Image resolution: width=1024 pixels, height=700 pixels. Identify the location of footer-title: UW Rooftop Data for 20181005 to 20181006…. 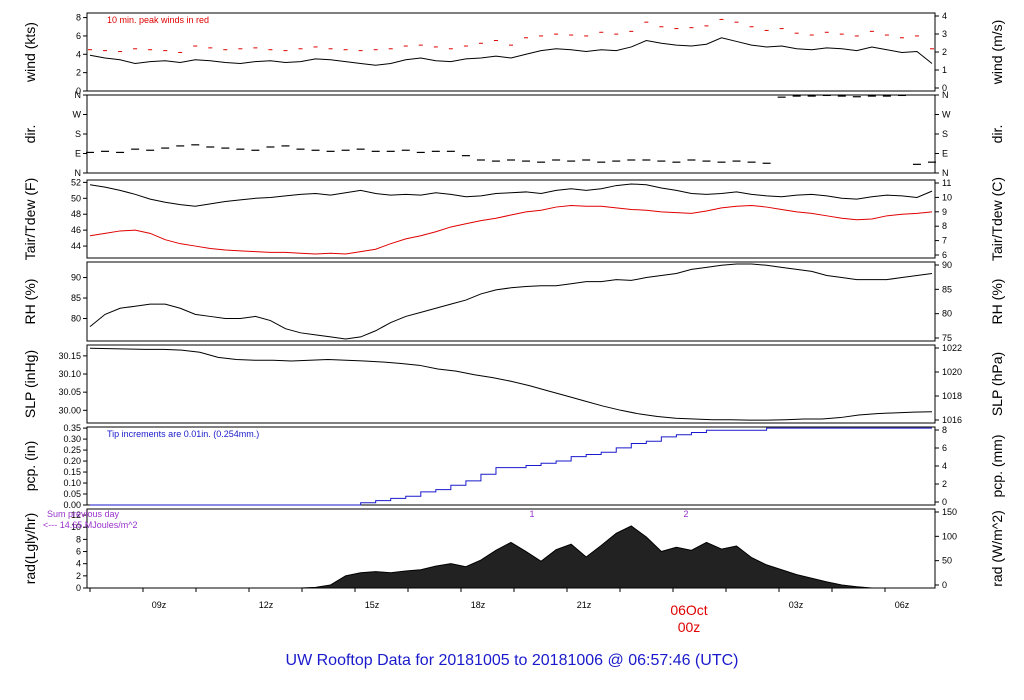
(512, 660).